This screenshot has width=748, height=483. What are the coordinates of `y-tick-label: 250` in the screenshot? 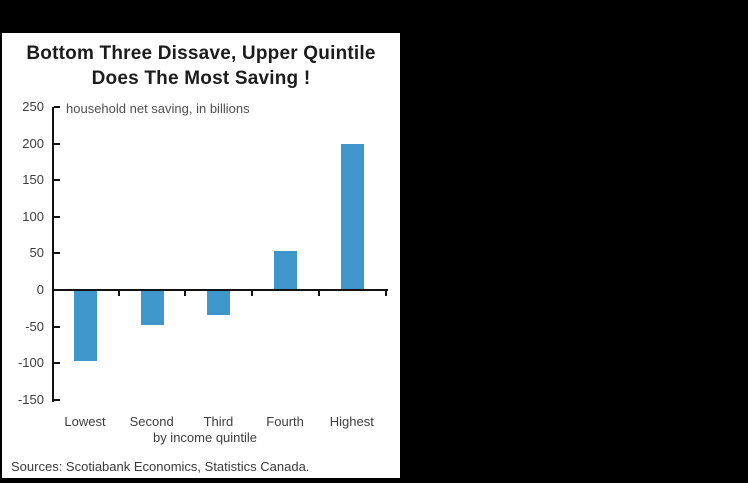 It's located at (33, 106).